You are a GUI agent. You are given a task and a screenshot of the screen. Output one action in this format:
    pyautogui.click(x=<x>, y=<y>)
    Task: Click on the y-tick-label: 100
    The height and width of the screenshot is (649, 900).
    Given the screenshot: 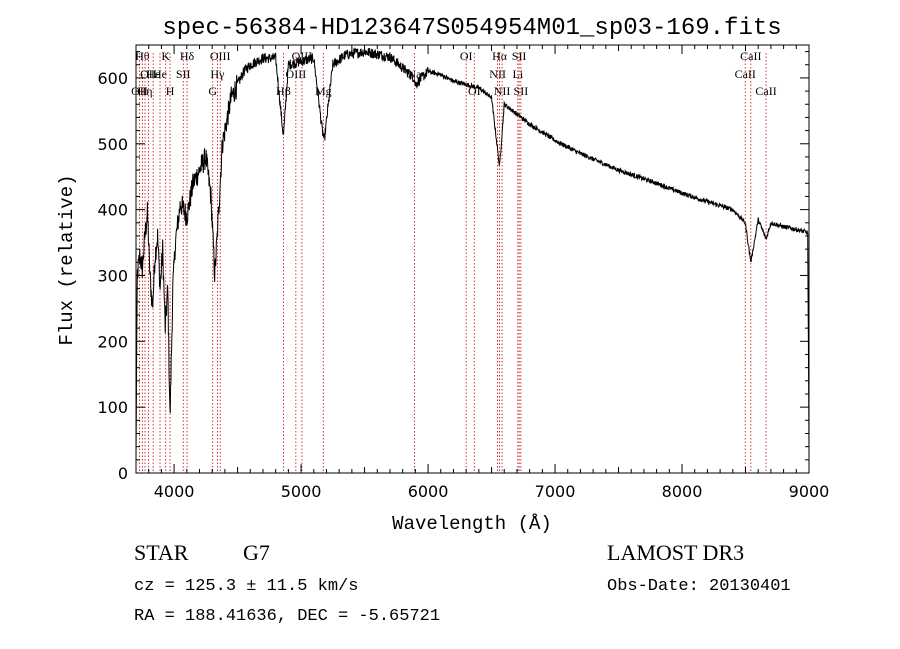 What is the action you would take?
    pyautogui.click(x=112, y=407)
    